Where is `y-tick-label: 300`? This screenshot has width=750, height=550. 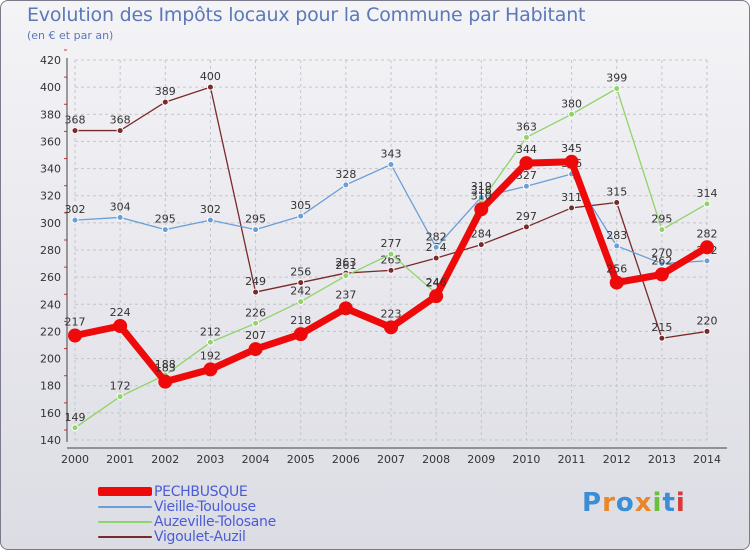
y-tick-label: 300 is located at coordinates (50, 223).